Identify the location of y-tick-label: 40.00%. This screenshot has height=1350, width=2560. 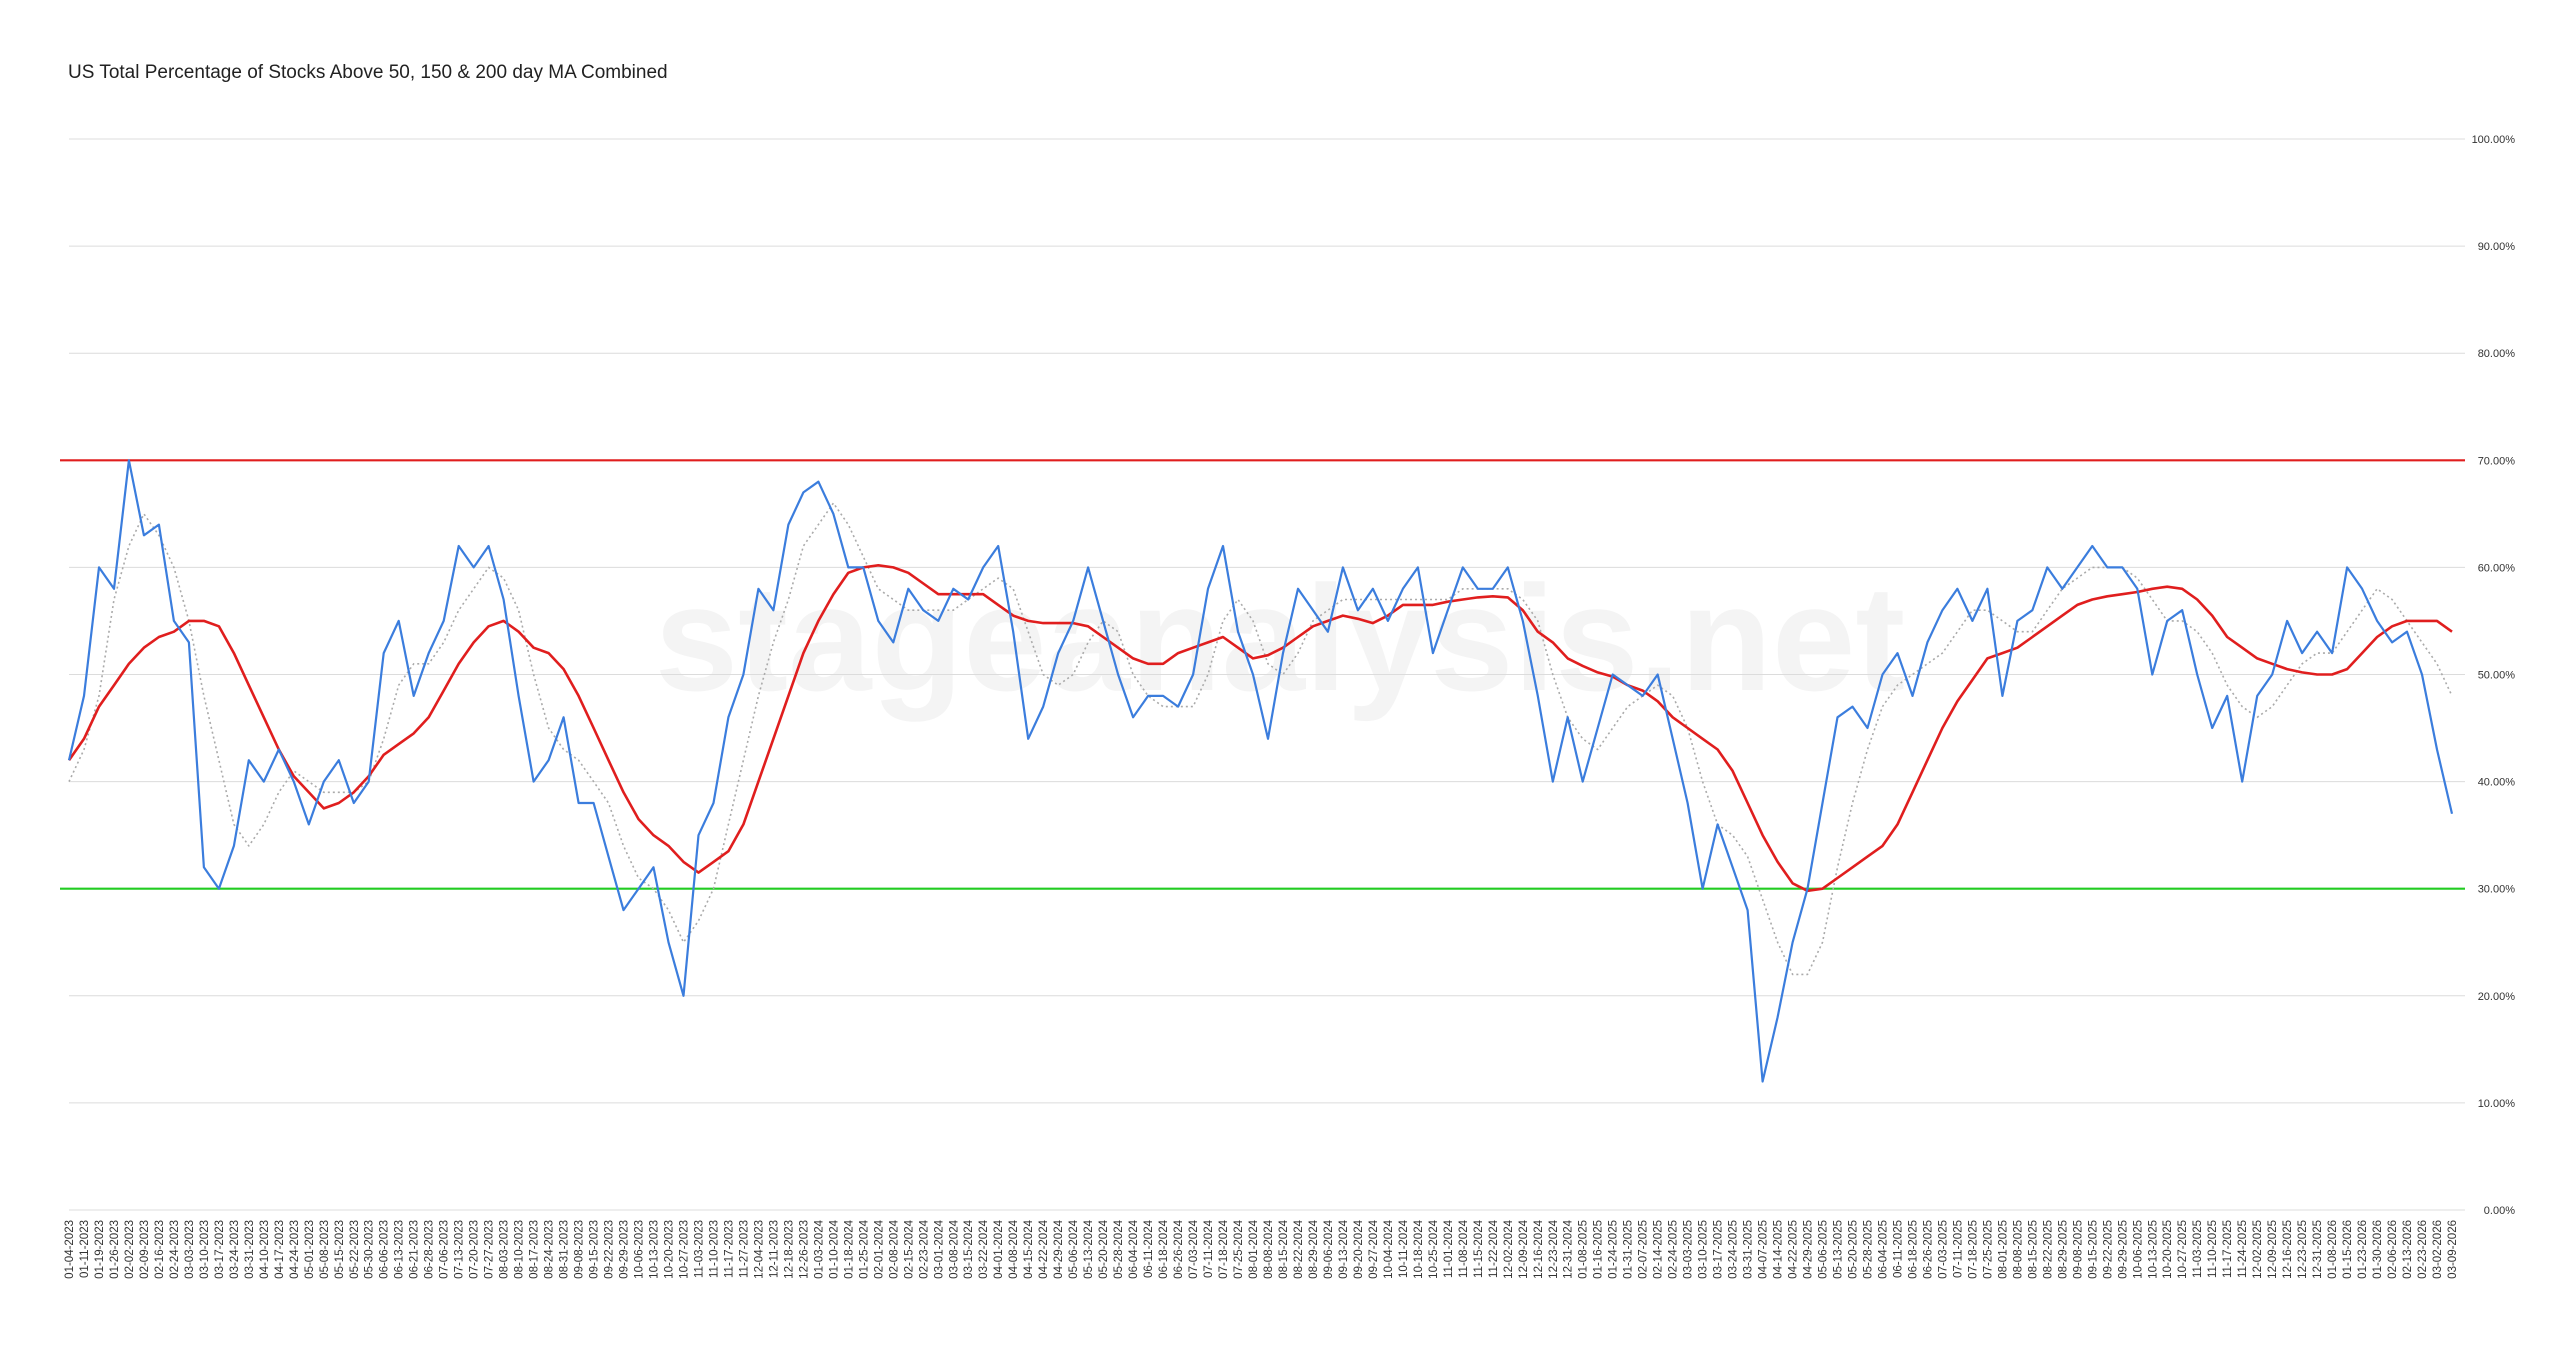
(2497, 783).